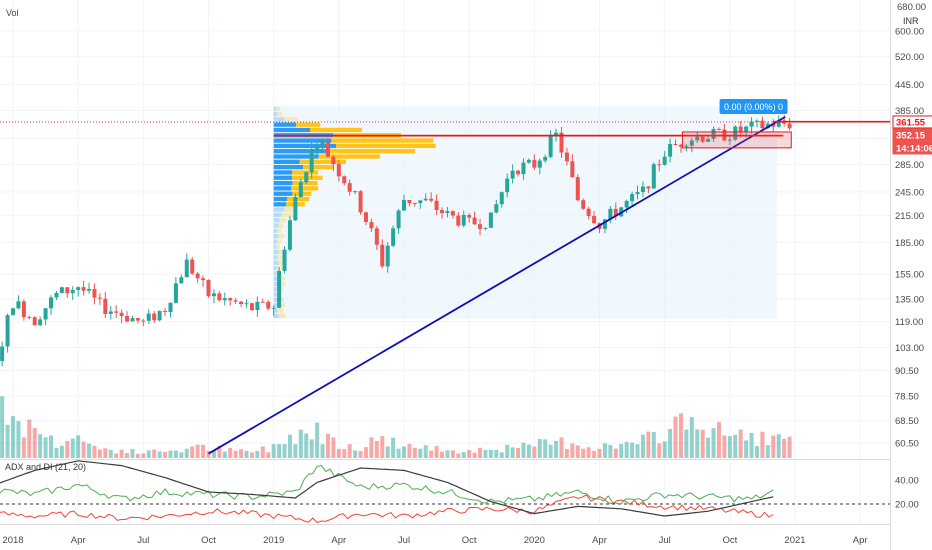 The width and height of the screenshot is (932, 550). Describe the element at coordinates (907, 371) in the screenshot. I see `price-tick-label: 90.50` at that location.